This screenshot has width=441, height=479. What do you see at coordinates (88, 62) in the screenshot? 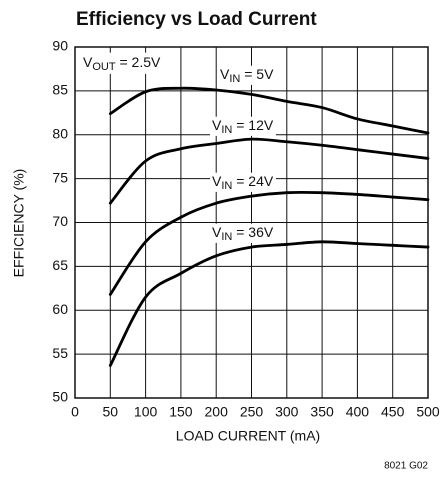
I see `annotation-part: V` at bounding box center [88, 62].